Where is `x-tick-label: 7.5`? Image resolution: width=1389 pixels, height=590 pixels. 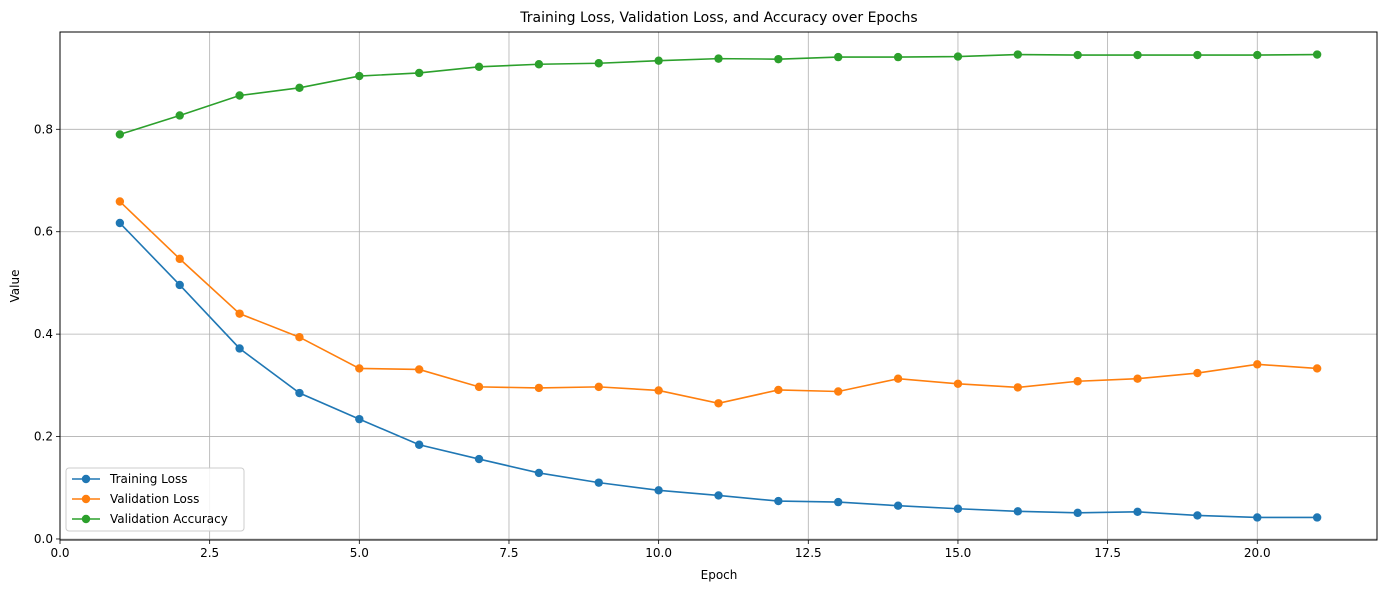 x-tick-label: 7.5 is located at coordinates (508, 553).